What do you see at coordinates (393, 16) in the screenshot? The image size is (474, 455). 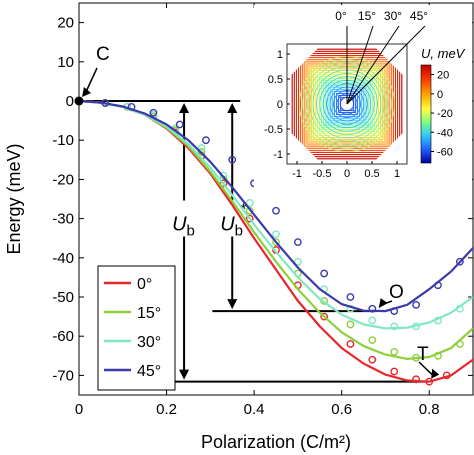 I see `inset-angle-label: 30°` at bounding box center [393, 16].